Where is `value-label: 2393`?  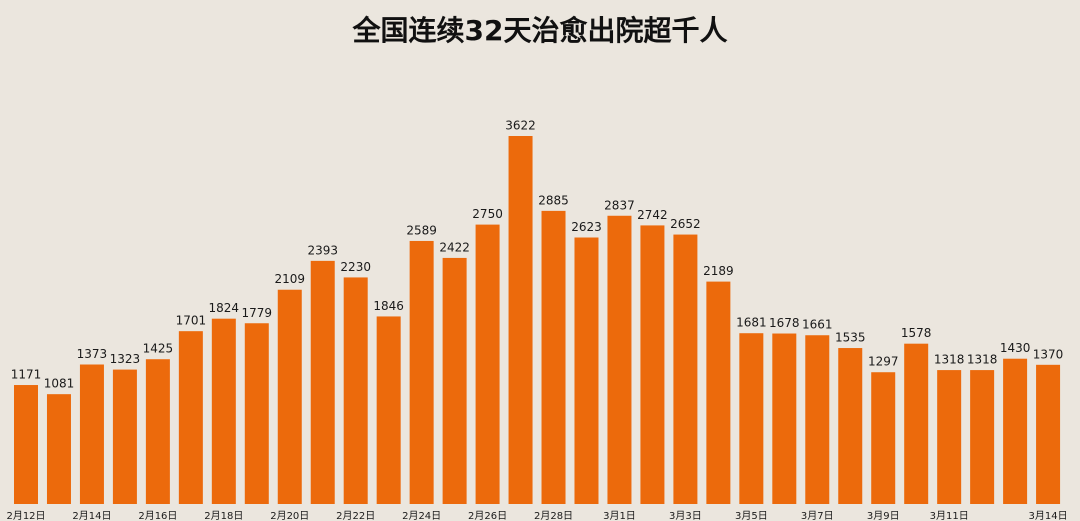 value-label: 2393 is located at coordinates (322, 250).